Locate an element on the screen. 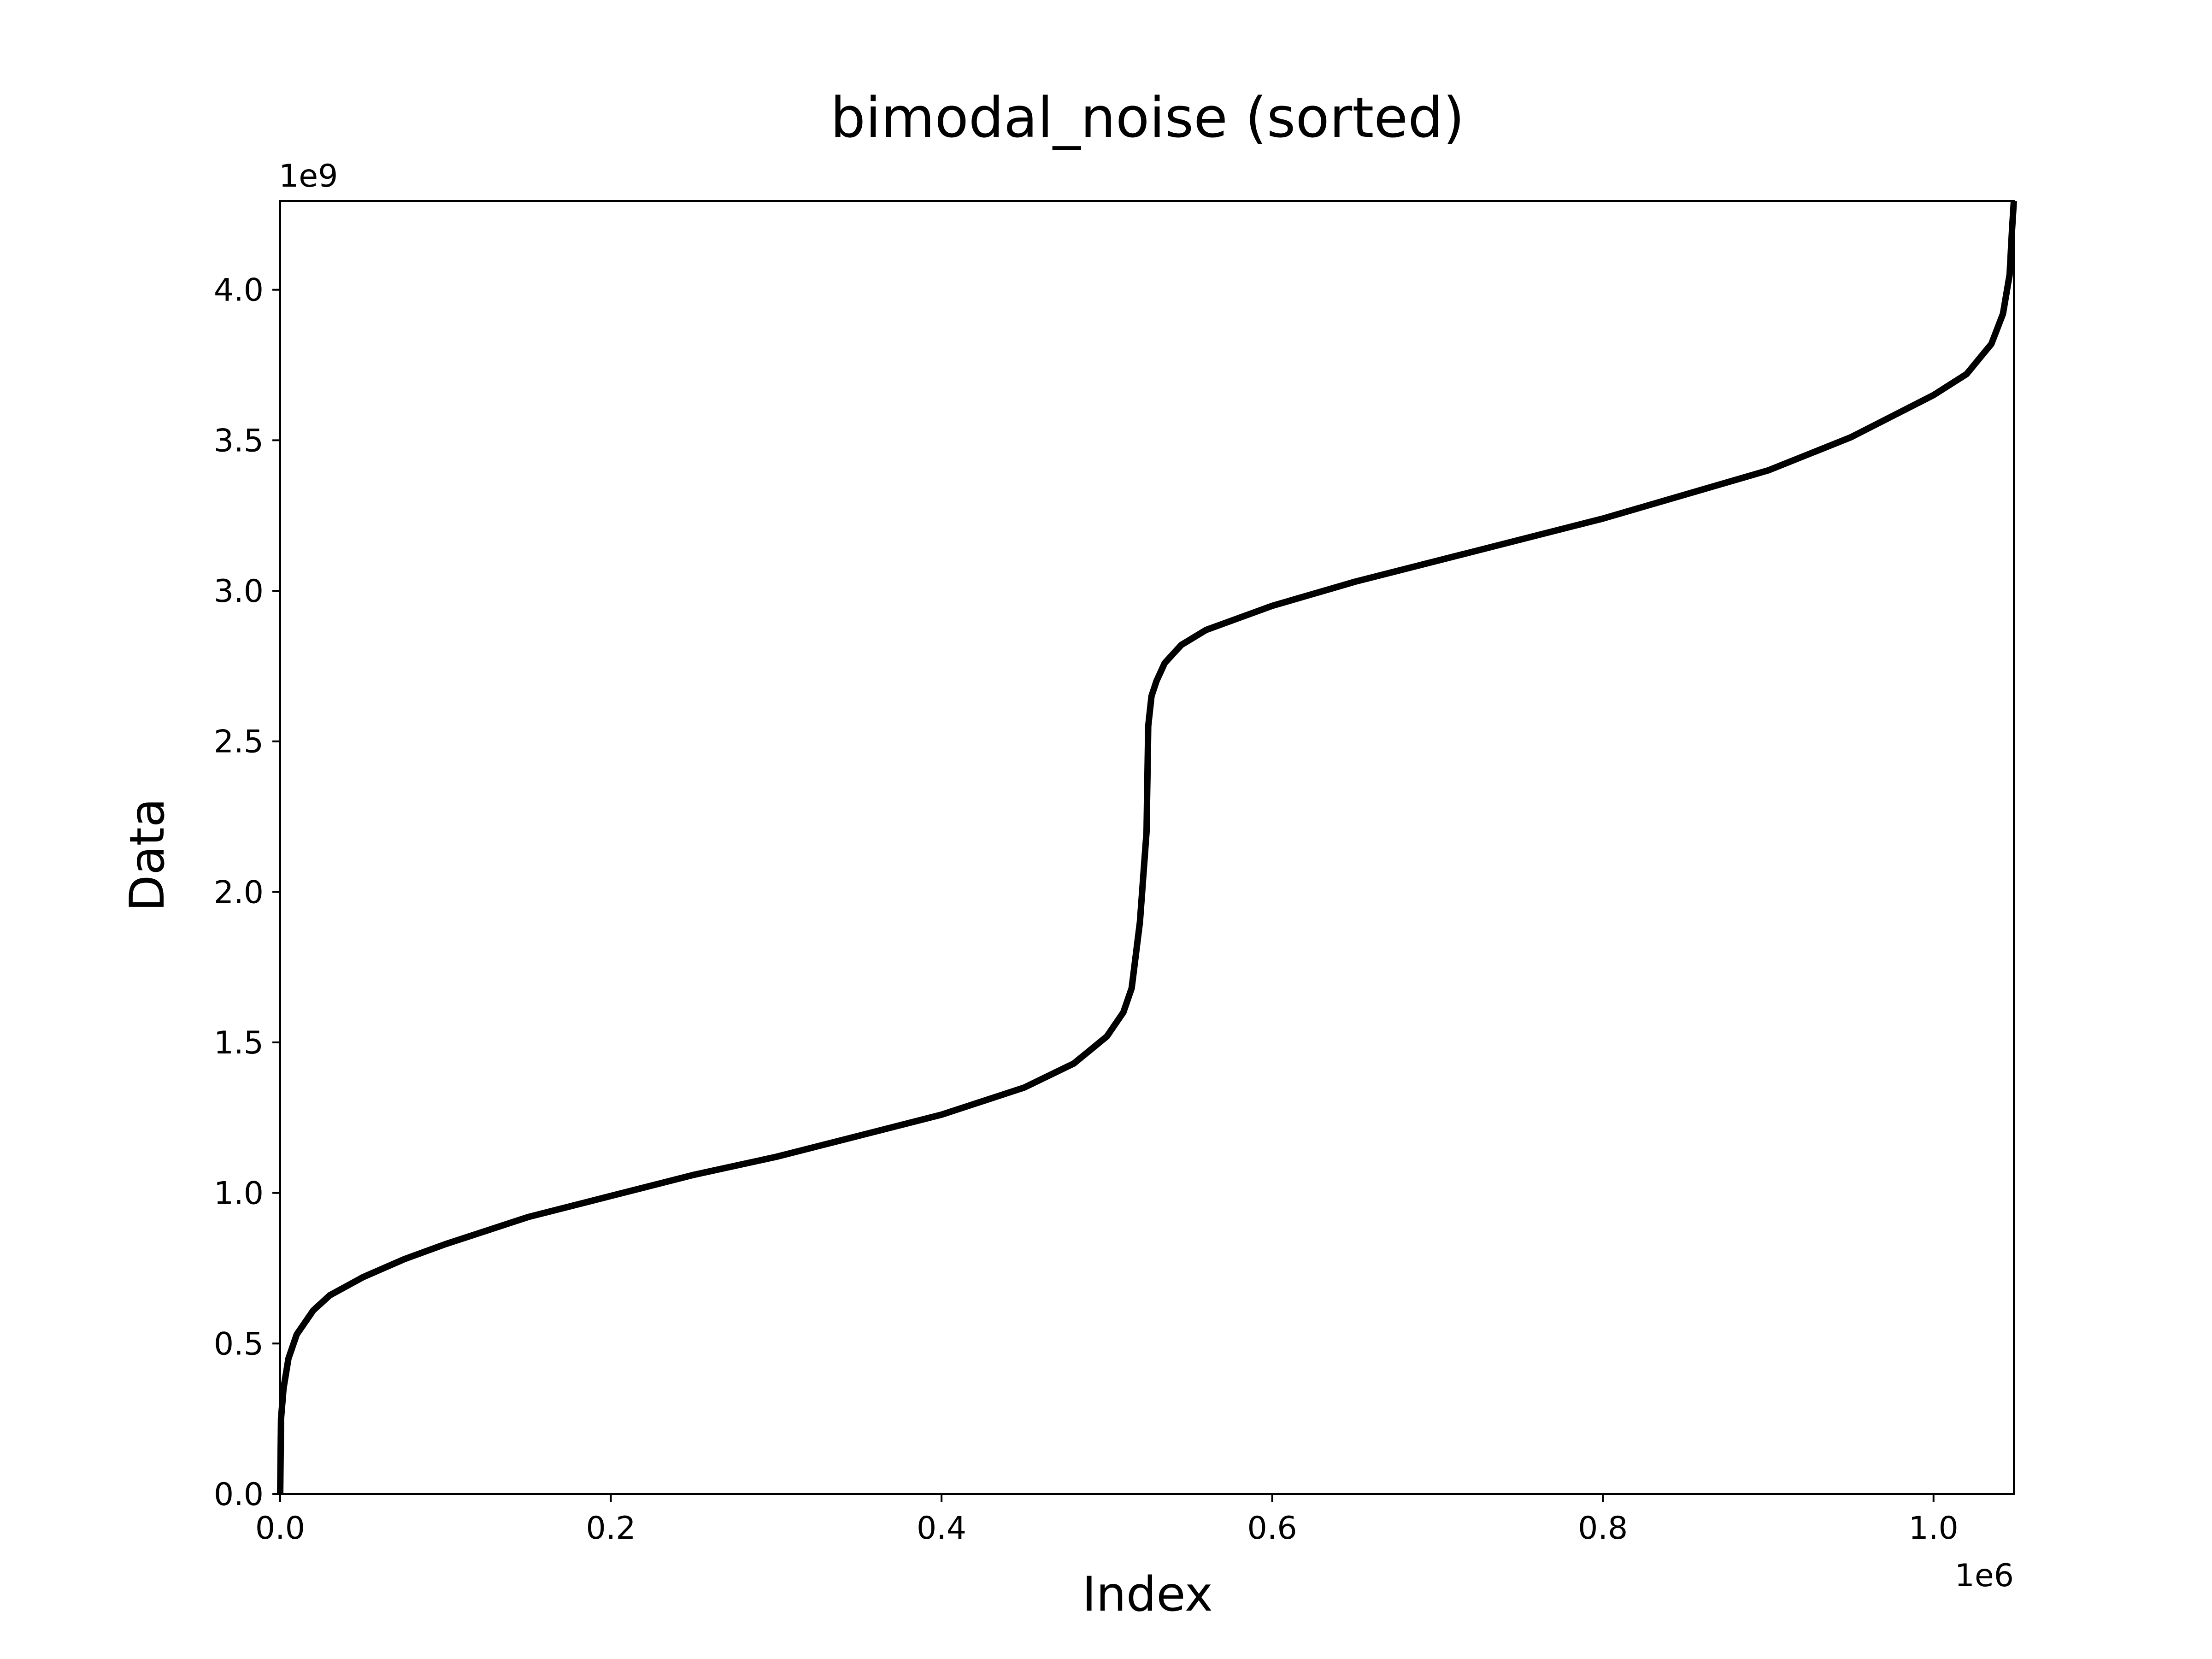 This screenshot has height=1659, width=2212. y-axis-label: Data is located at coordinates (147, 855).